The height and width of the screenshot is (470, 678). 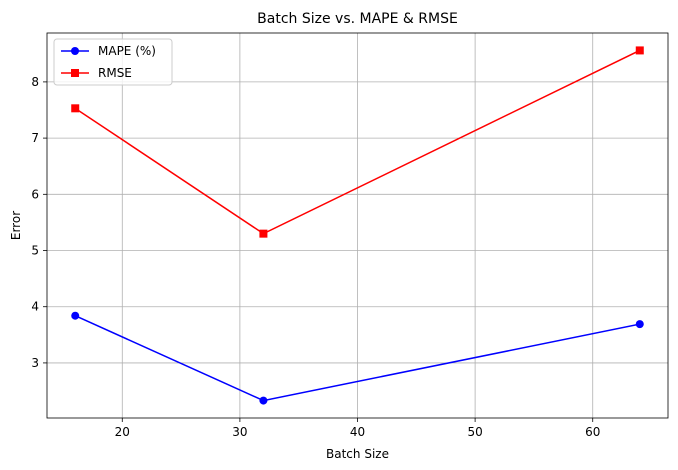 What do you see at coordinates (75, 51) in the screenshot?
I see `legend-marker-mape` at bounding box center [75, 51].